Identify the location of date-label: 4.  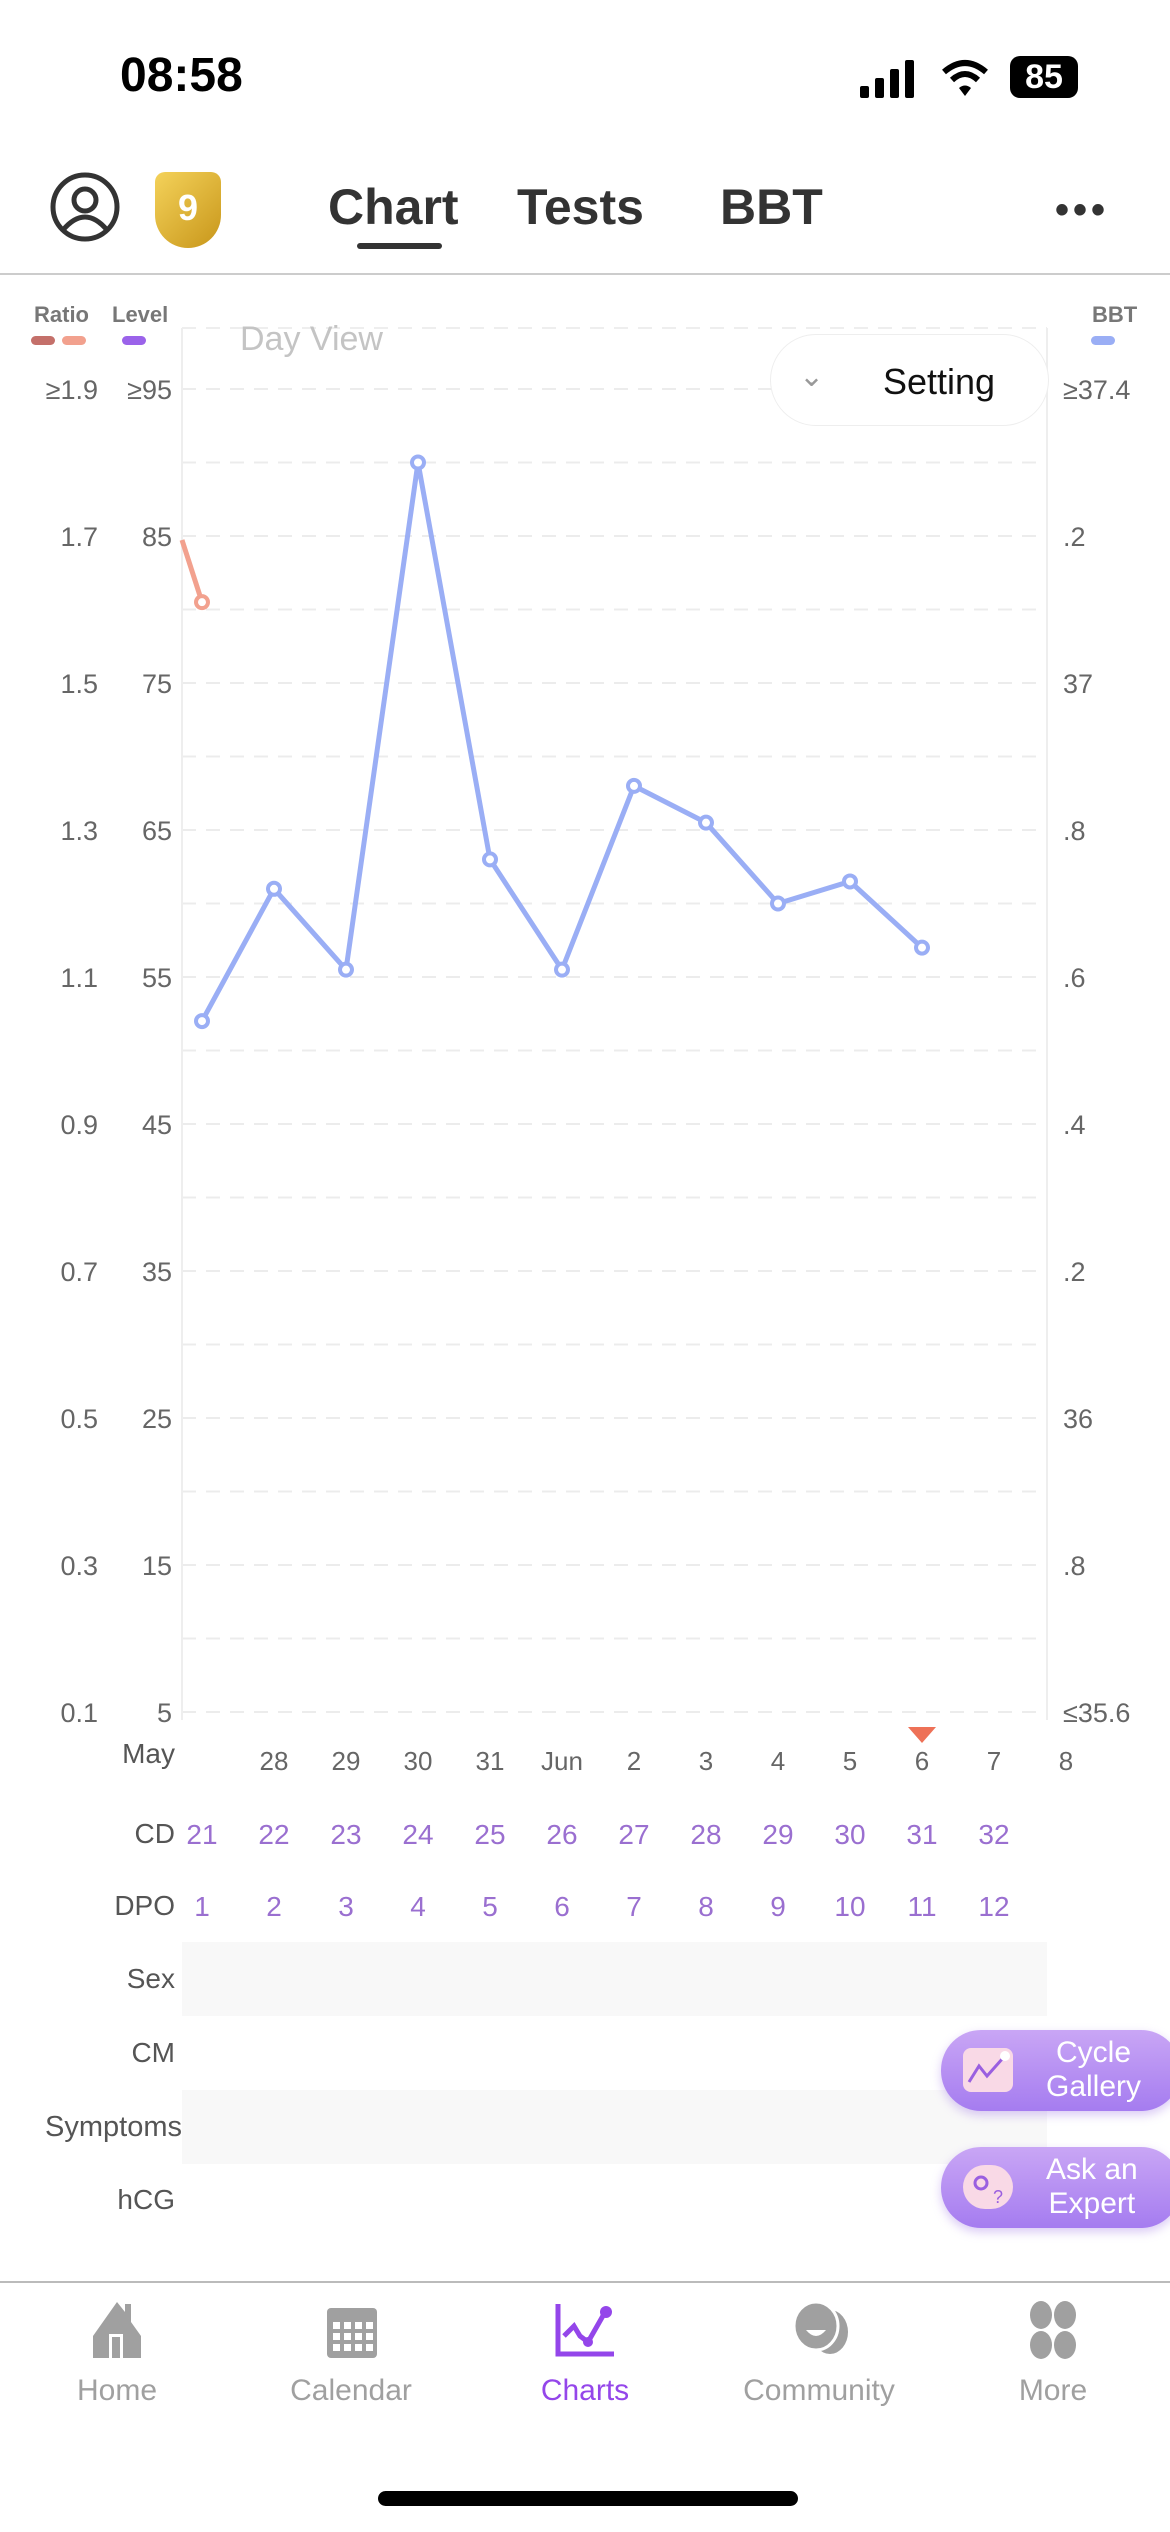
(778, 1761).